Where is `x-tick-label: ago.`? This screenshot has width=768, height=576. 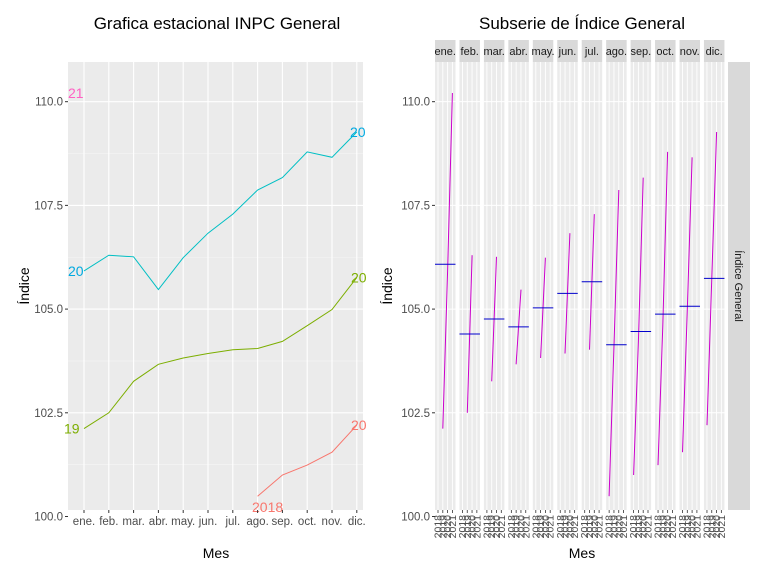
x-tick-label: ago. is located at coordinates (257, 522).